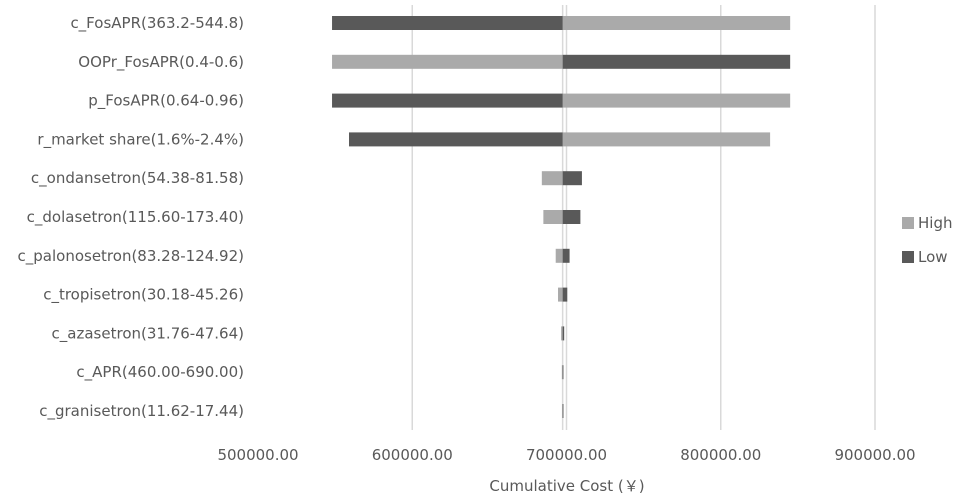 The height and width of the screenshot is (499, 957). Describe the element at coordinates (166, 101) in the screenshot. I see `category-label-2: p_FosAPR(0.64-0.96)` at that location.